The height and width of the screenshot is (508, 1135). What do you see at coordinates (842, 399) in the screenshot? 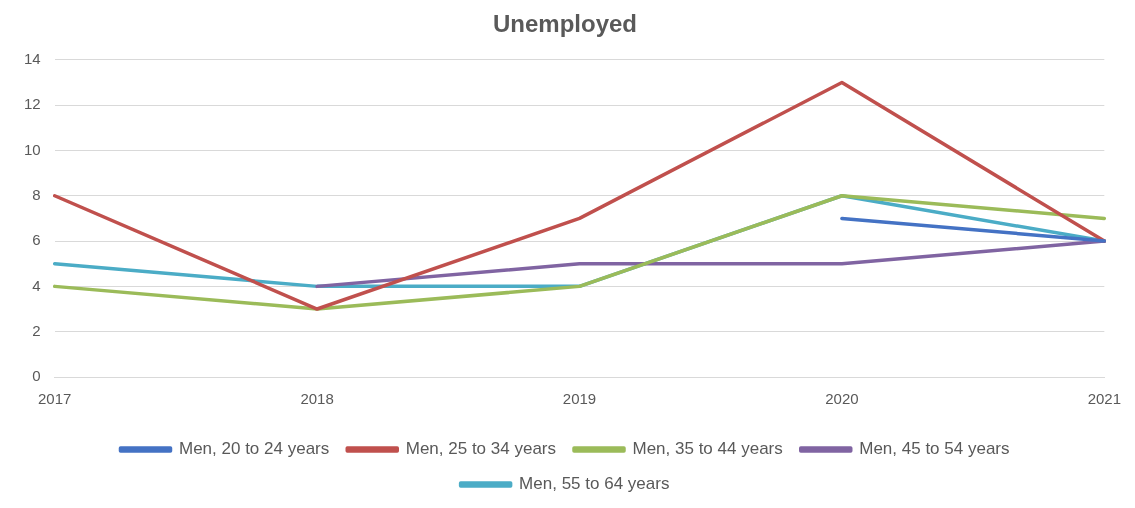
I see `x-tick-label: 2020` at bounding box center [842, 399].